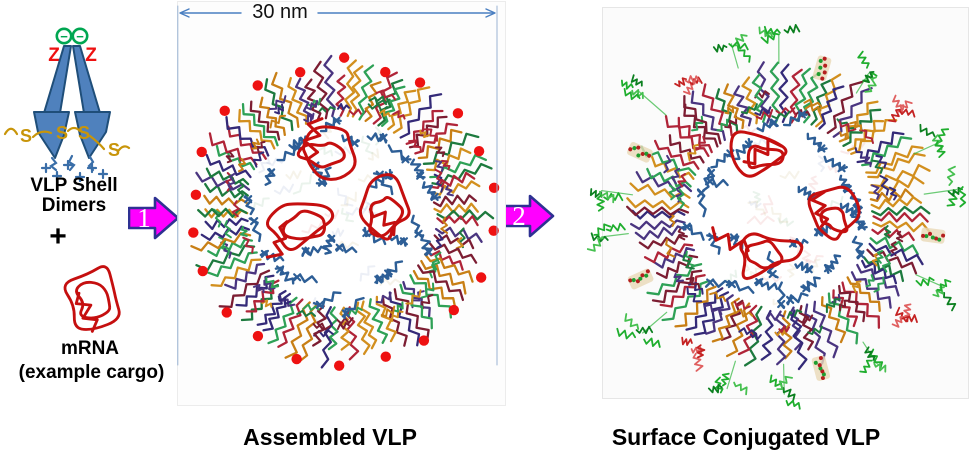 The width and height of the screenshot is (976, 468). I want to click on s-labels: S S S S, so click(70, 141).